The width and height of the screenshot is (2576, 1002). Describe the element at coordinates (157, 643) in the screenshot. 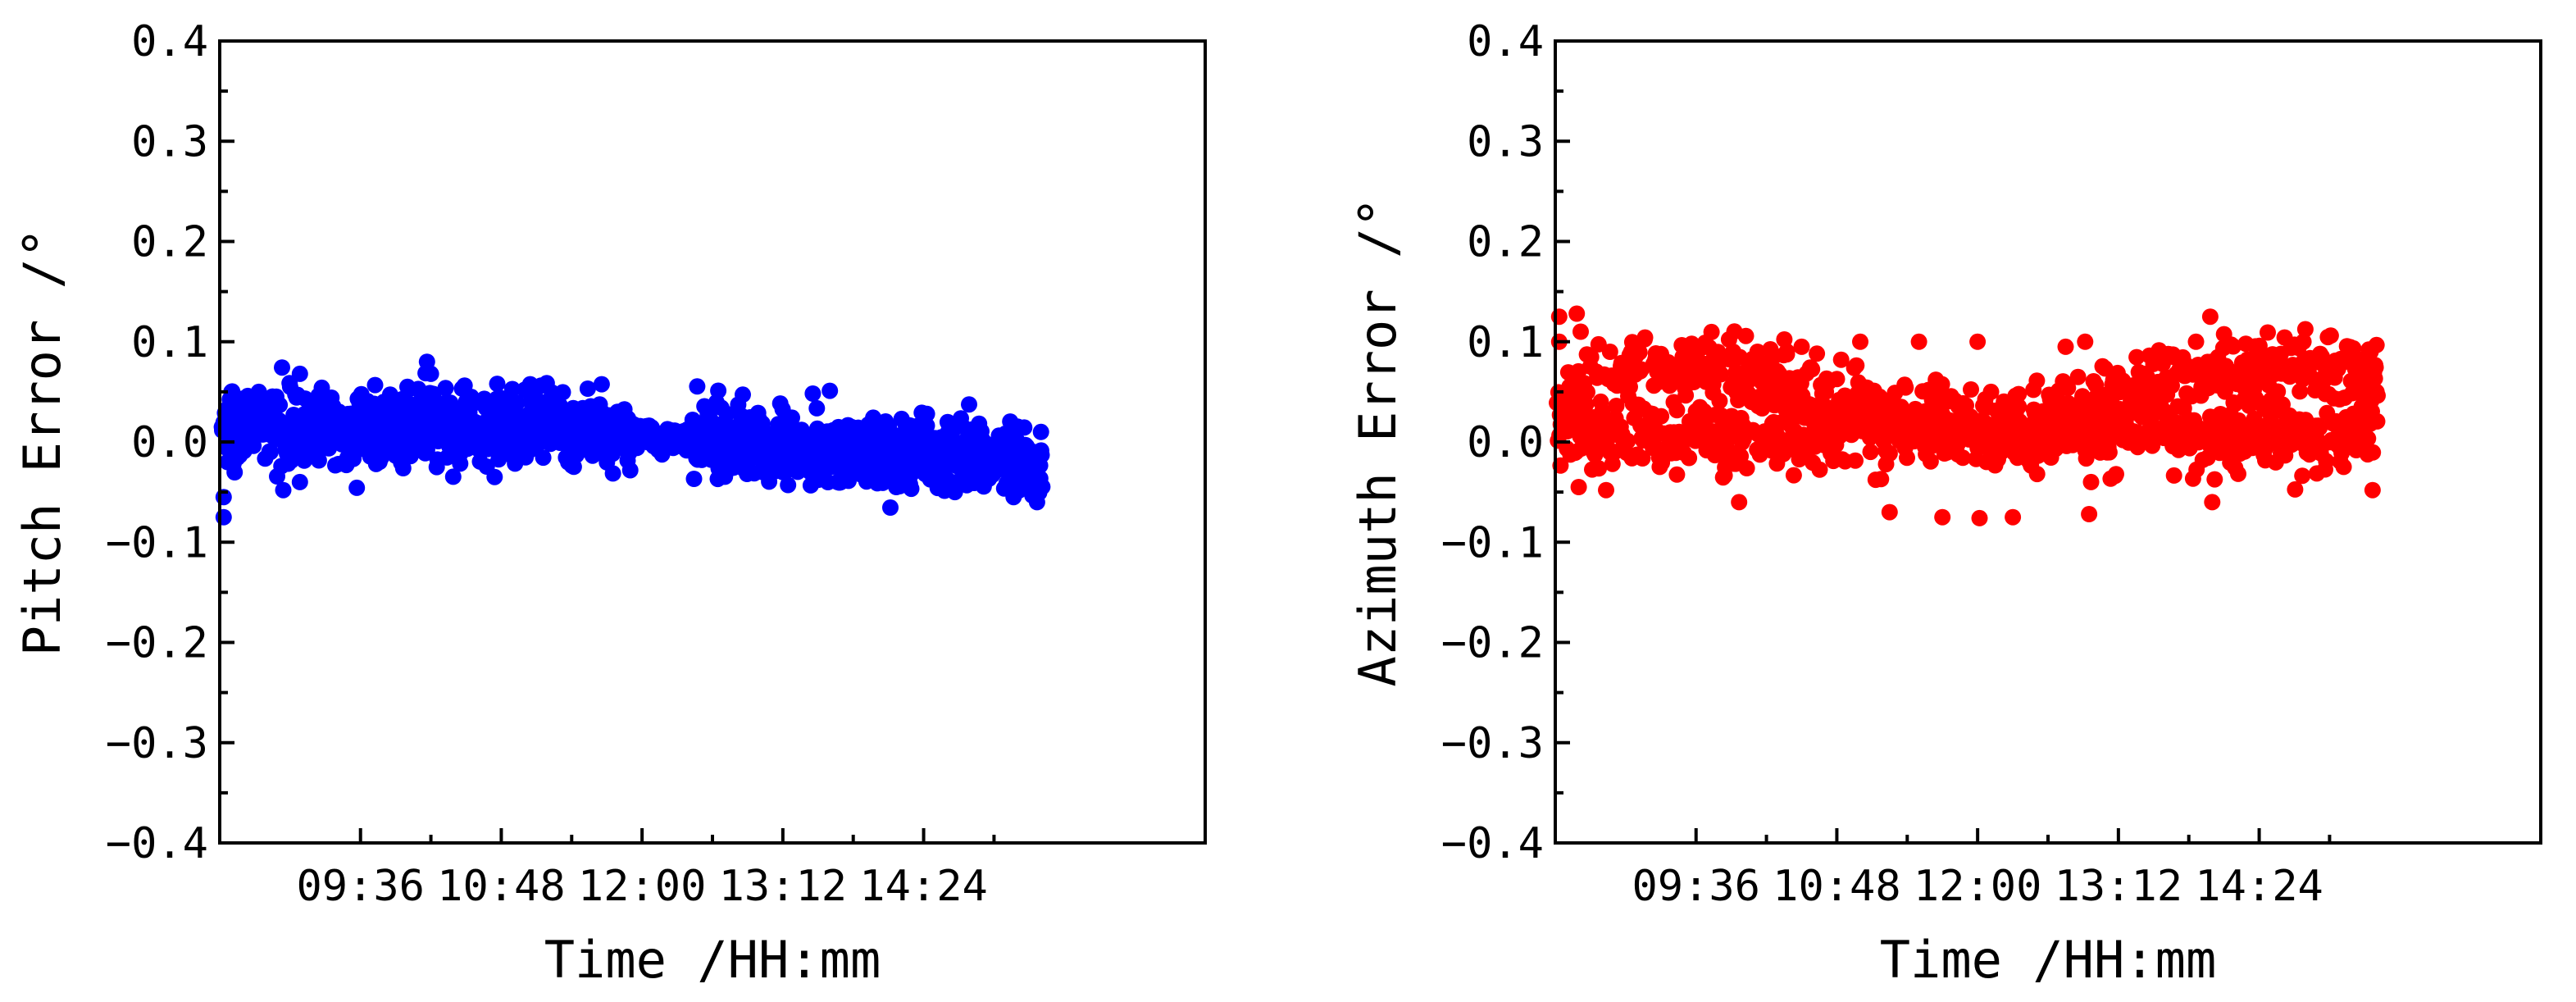

I see `pitch-error-y-tick-label: −0.2` at that location.